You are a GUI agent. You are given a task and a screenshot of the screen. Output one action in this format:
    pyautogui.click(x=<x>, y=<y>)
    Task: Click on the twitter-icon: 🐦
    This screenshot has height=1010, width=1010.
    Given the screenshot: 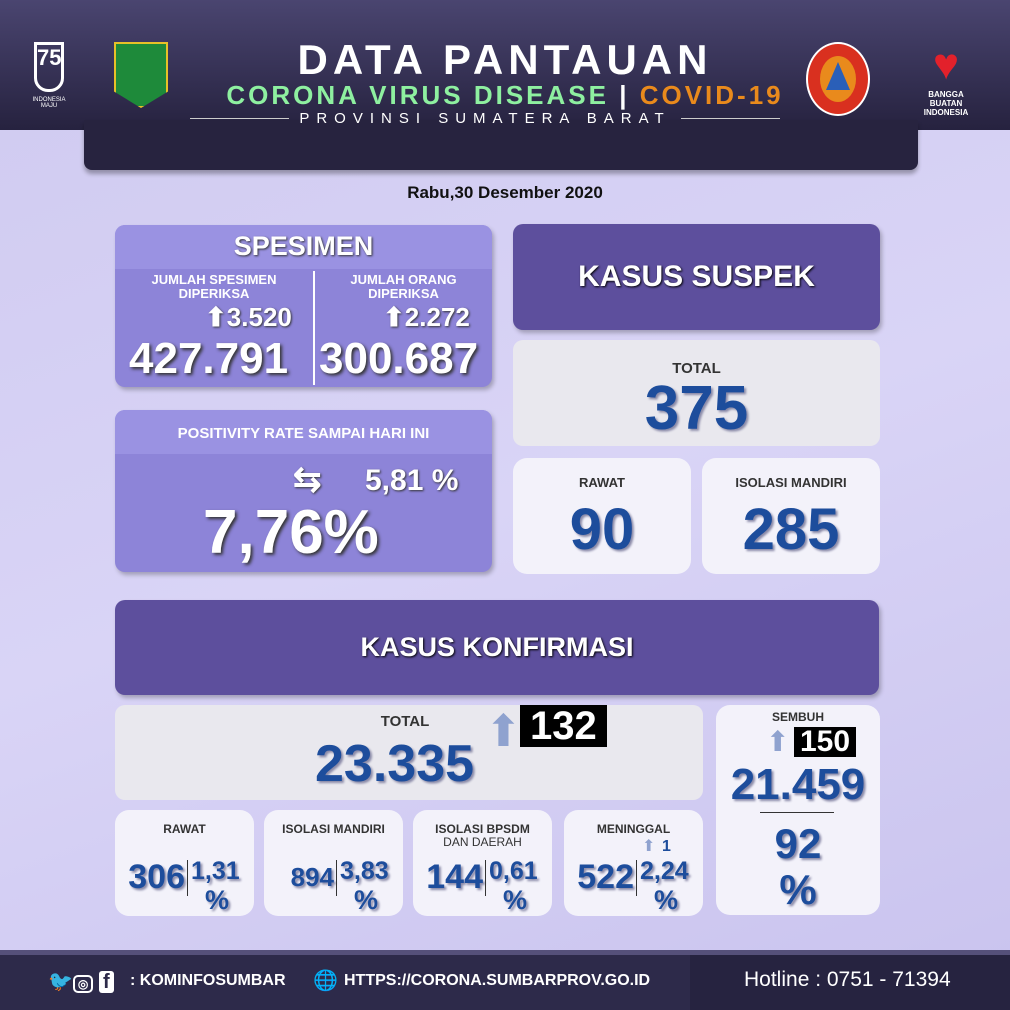 What is the action you would take?
    pyautogui.click(x=60, y=982)
    